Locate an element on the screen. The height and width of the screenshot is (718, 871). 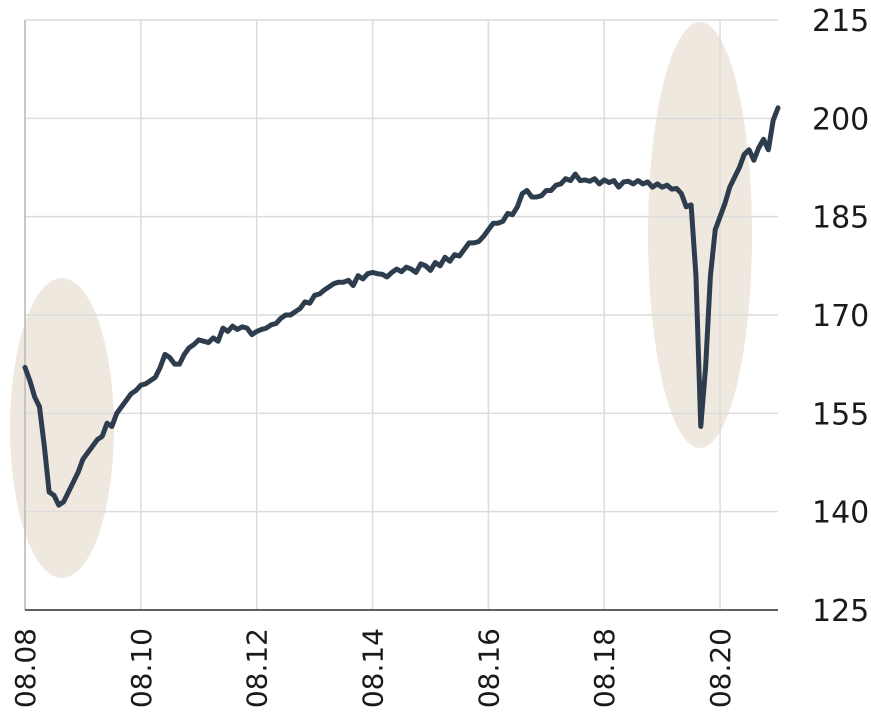
x-tick-label: 08.18 is located at coordinates (604, 668).